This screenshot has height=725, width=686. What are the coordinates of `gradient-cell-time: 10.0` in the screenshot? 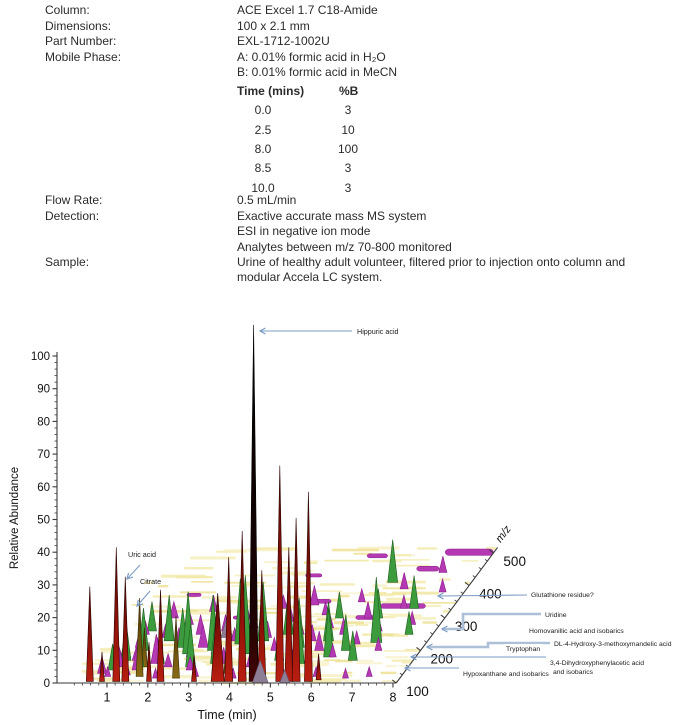 It's located at (263, 187).